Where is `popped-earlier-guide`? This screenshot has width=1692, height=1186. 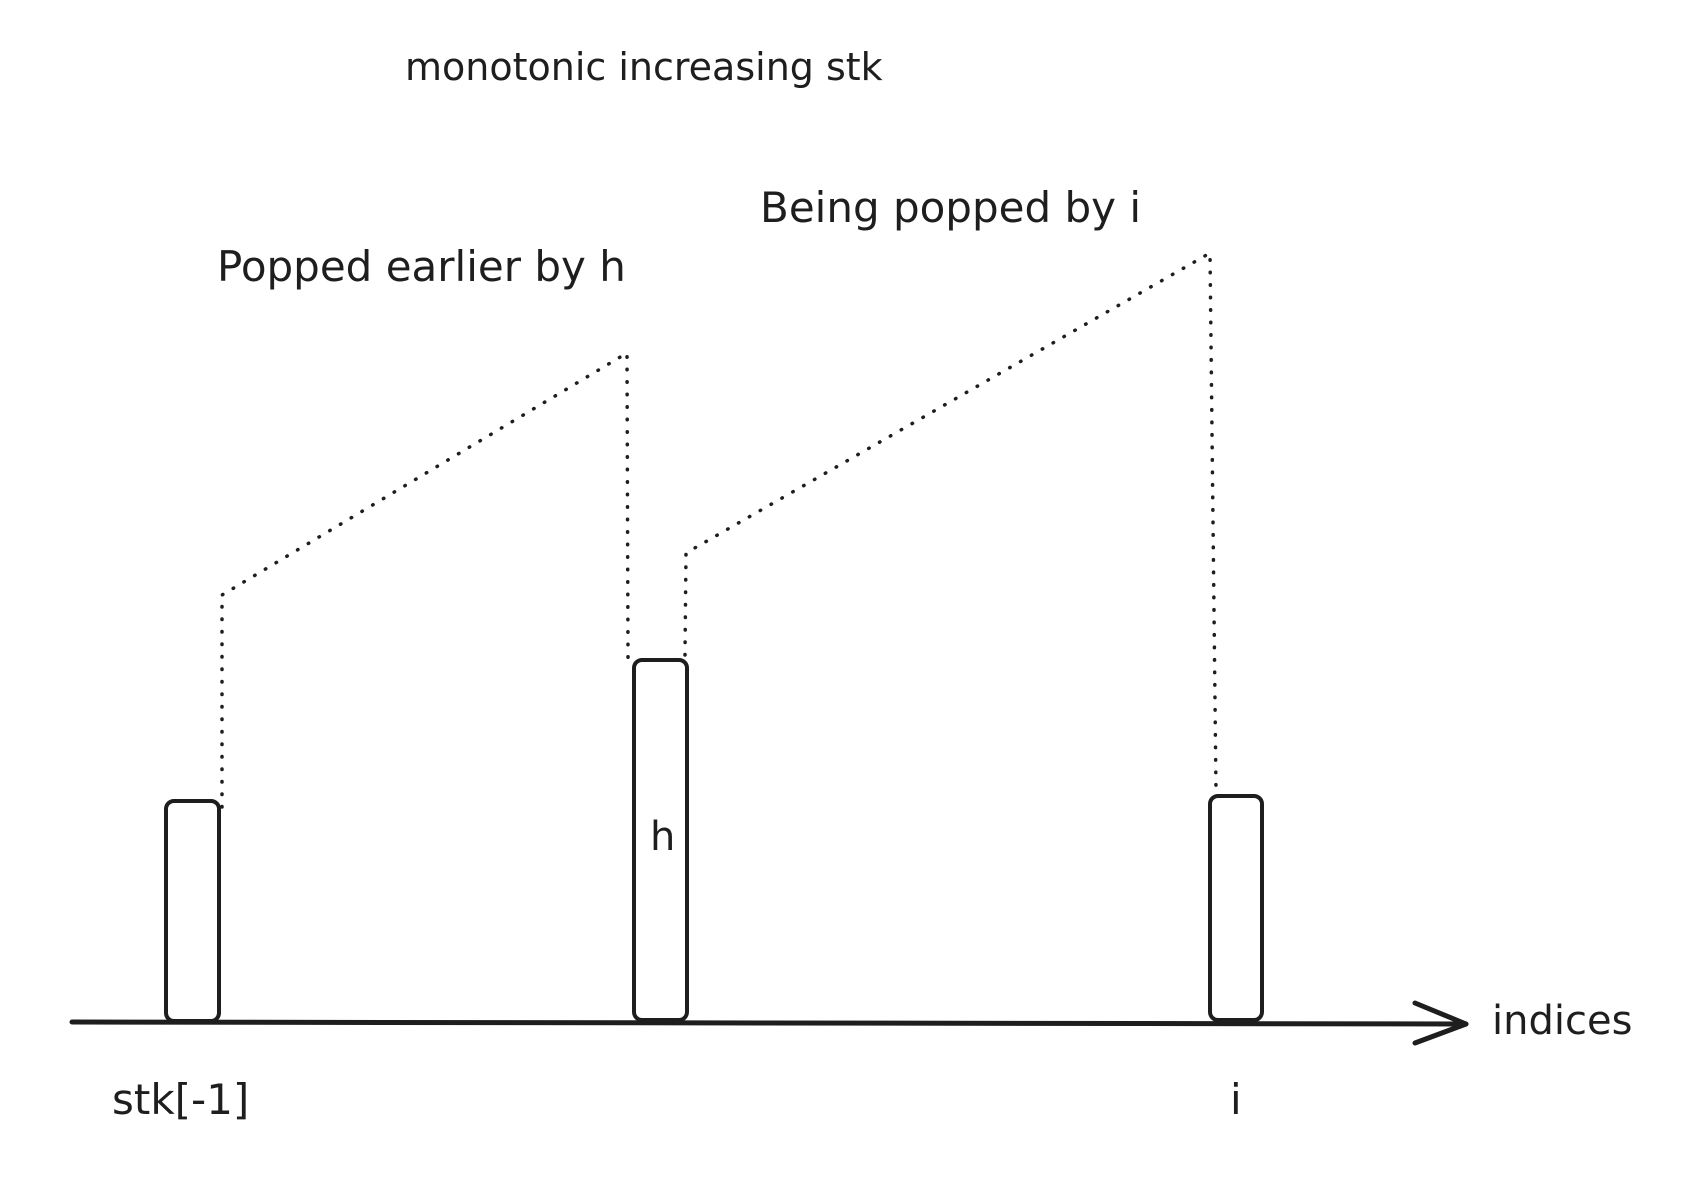
popped-earlier-guide is located at coordinates (425, 579).